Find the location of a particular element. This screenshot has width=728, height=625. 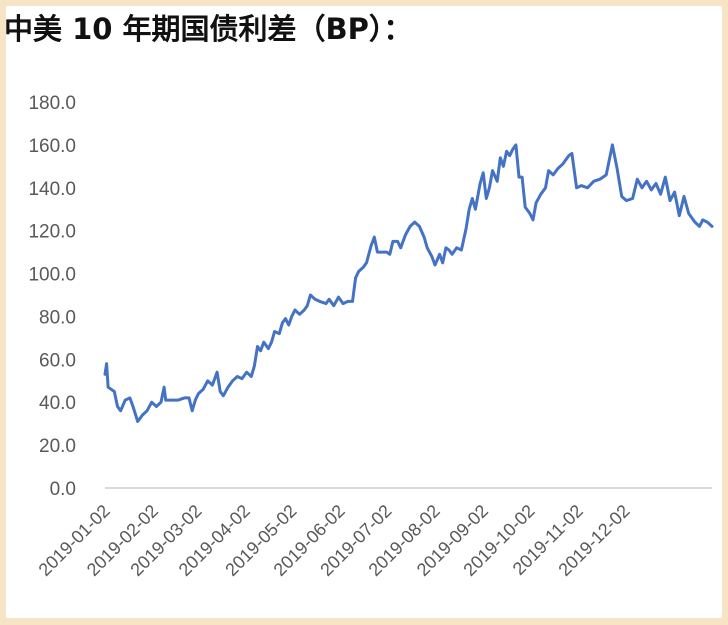

y-tick-label: 140.0 is located at coordinates (52, 189).